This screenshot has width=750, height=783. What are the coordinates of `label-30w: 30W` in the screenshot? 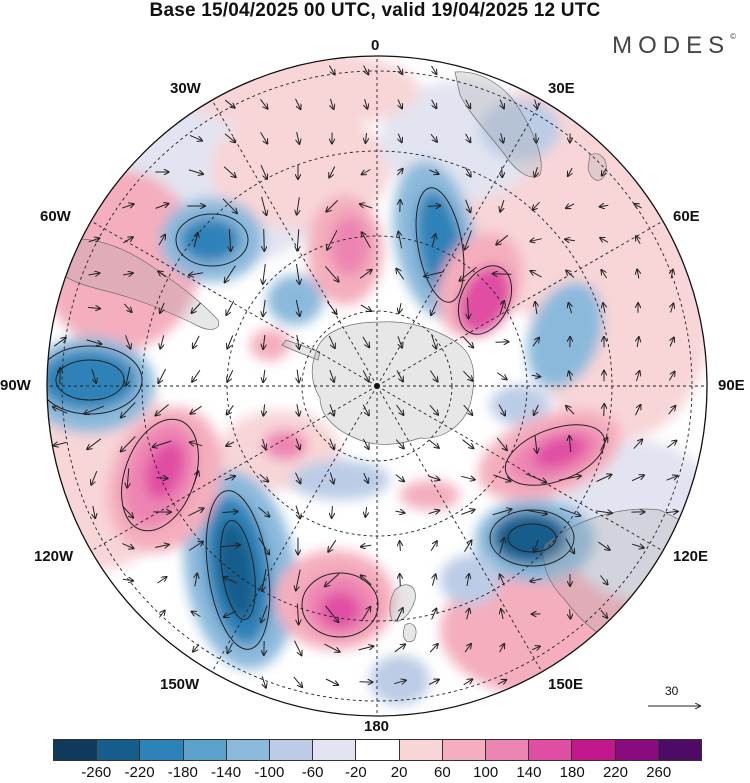 It's located at (185, 88).